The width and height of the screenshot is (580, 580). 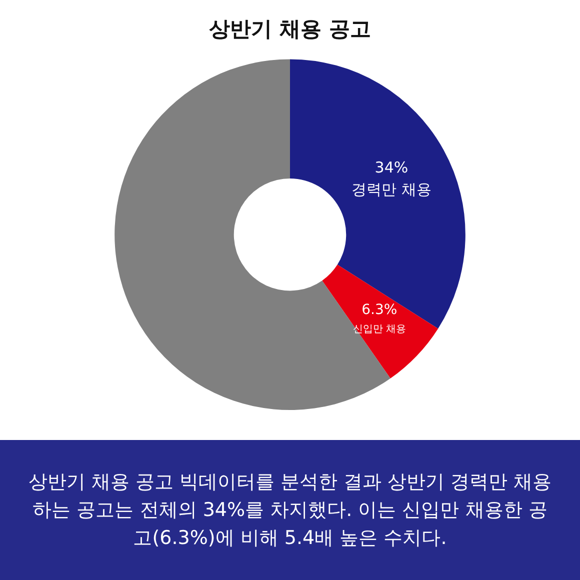 What do you see at coordinates (380, 310) in the screenshot?
I see `data-label: 6.3%` at bounding box center [380, 310].